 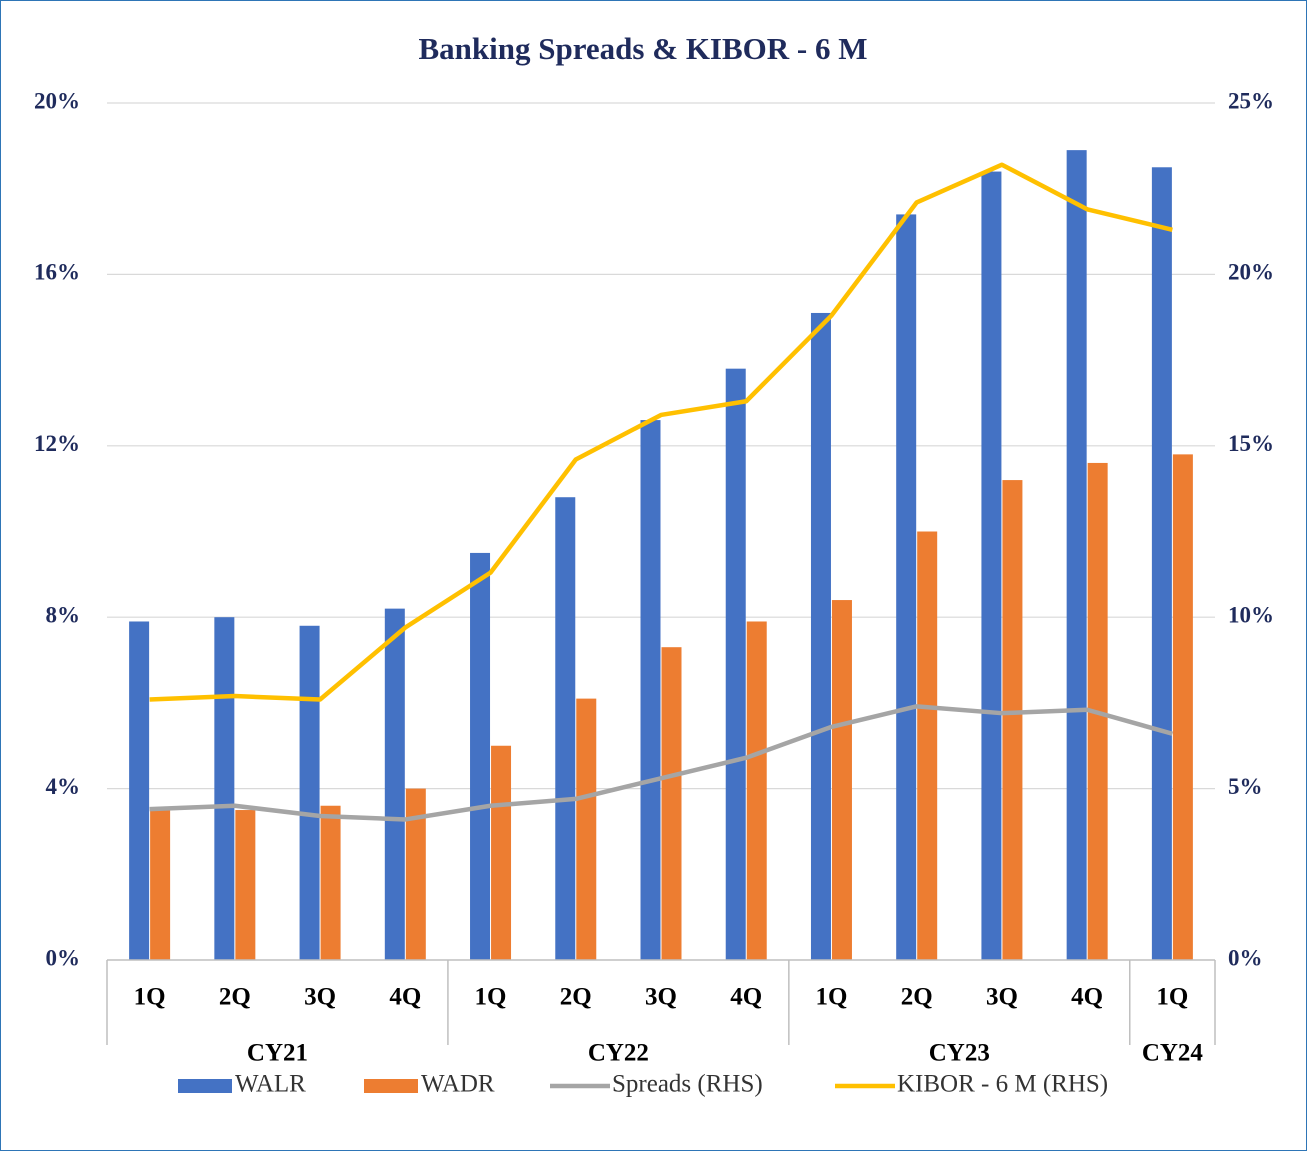 I want to click on line-series, so click(x=661, y=763).